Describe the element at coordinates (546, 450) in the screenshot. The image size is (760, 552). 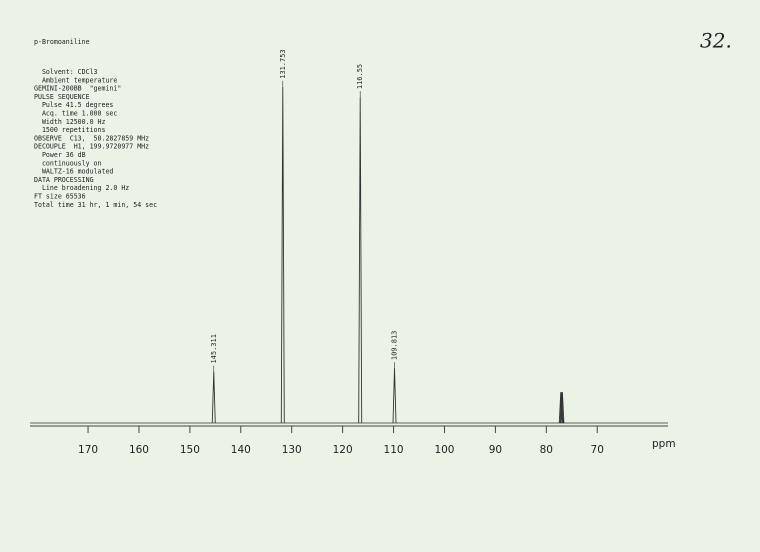
I see `x-tick-label: 80` at that location.